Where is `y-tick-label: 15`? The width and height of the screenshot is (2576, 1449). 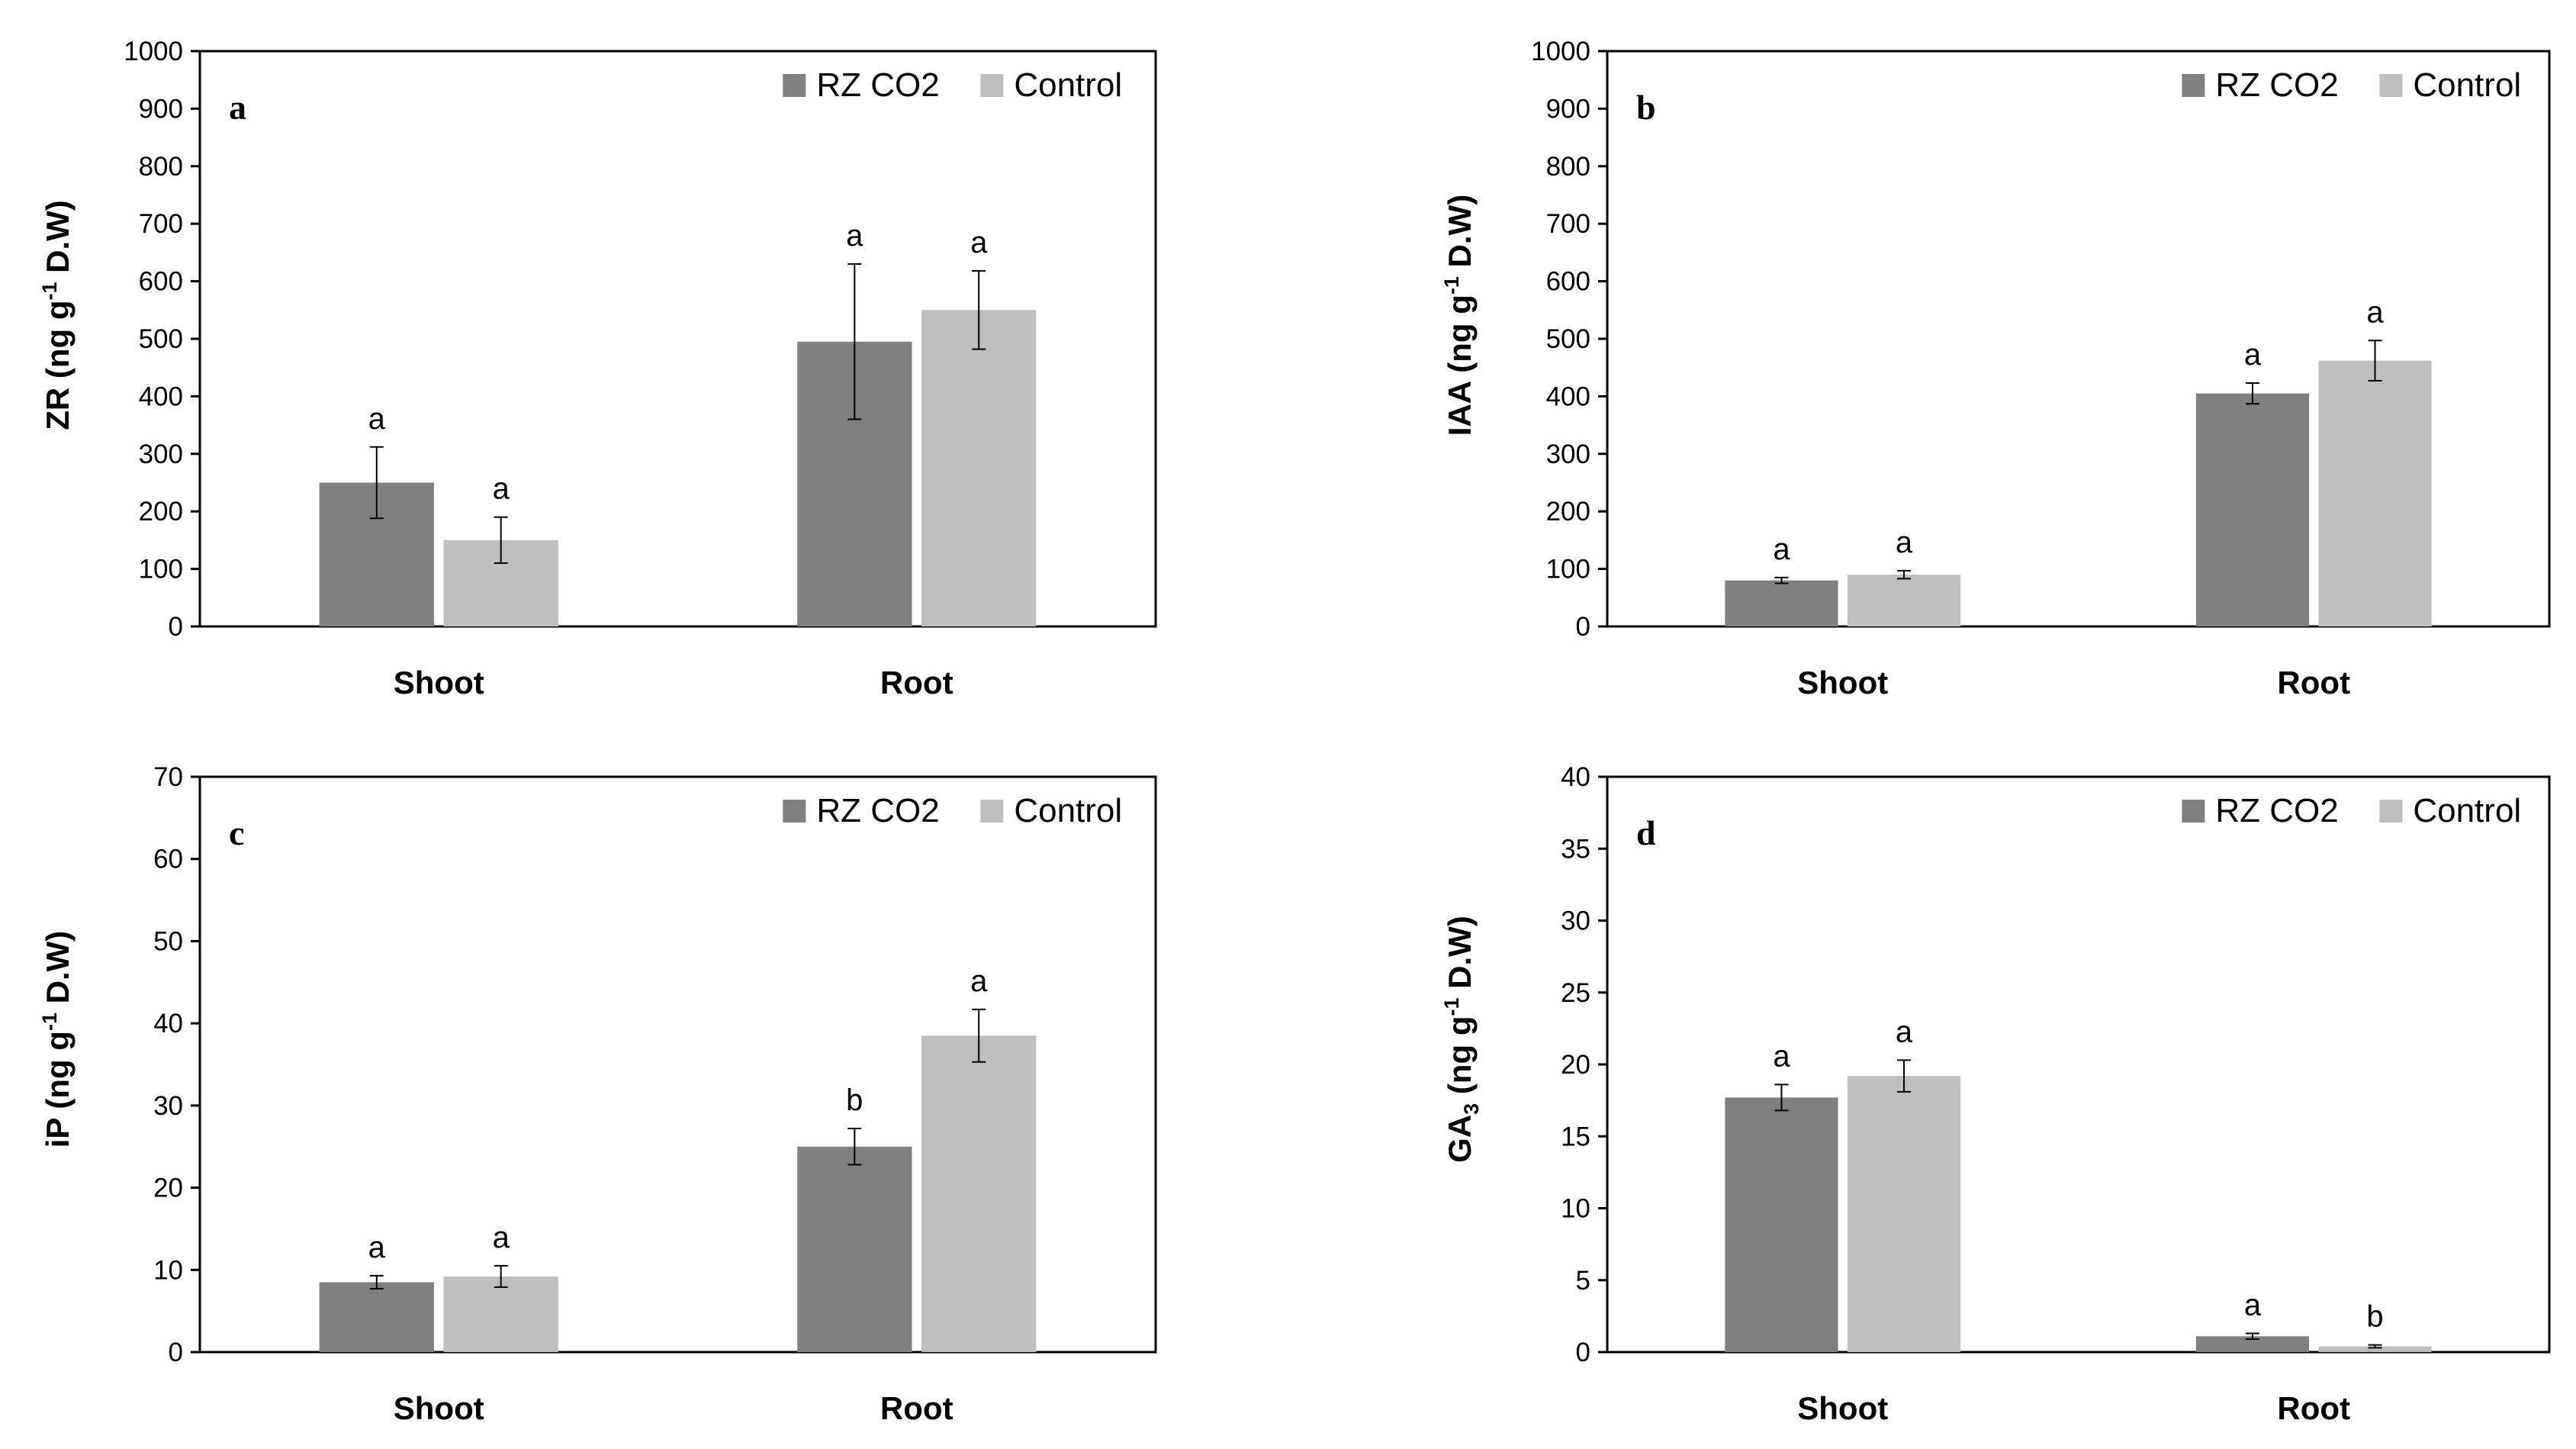 y-tick-label: 15 is located at coordinates (1576, 1136).